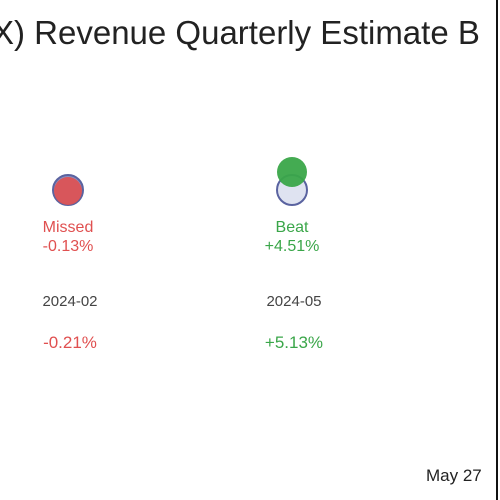 The width and height of the screenshot is (500, 500). What do you see at coordinates (70, 342) in the screenshot?
I see `change-label: -0.21%` at bounding box center [70, 342].